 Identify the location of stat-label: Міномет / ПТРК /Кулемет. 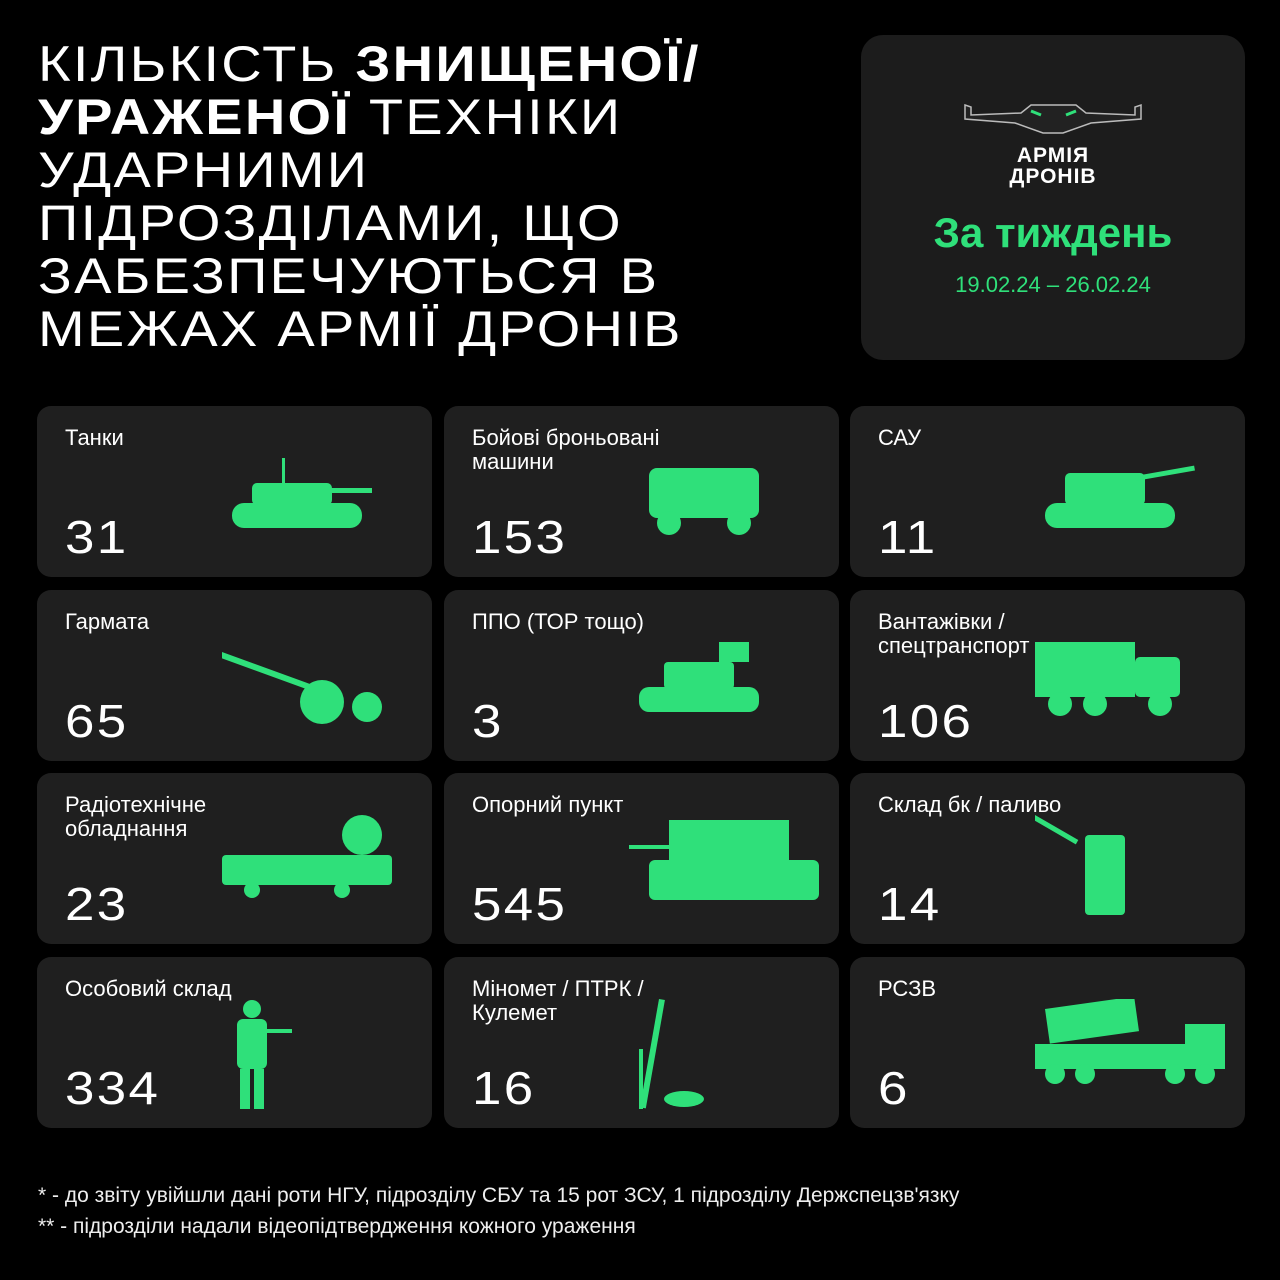
(558, 1000).